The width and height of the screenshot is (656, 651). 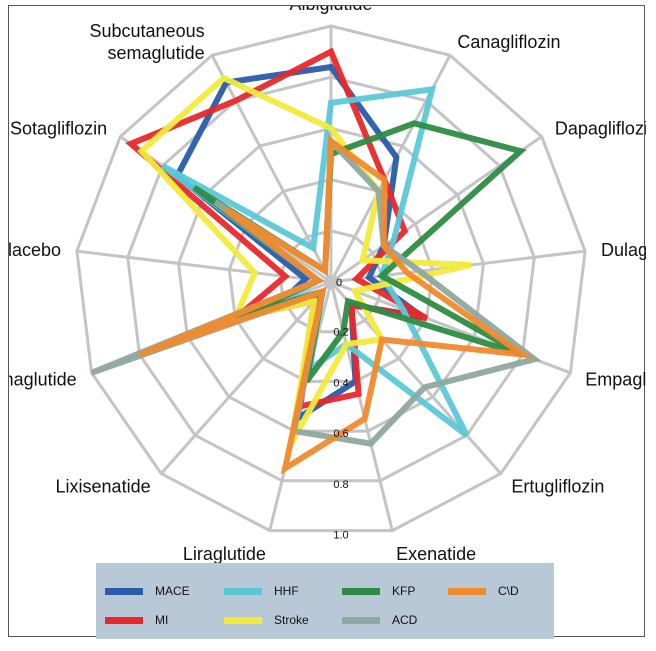 What do you see at coordinates (224, 554) in the screenshot?
I see `axis-label-liraglutide: Liraglutide` at bounding box center [224, 554].